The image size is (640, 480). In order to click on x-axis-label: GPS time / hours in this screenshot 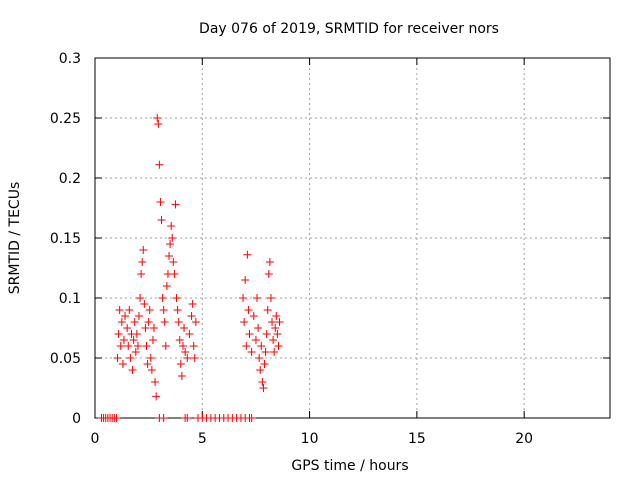, I will do `click(349, 466)`.